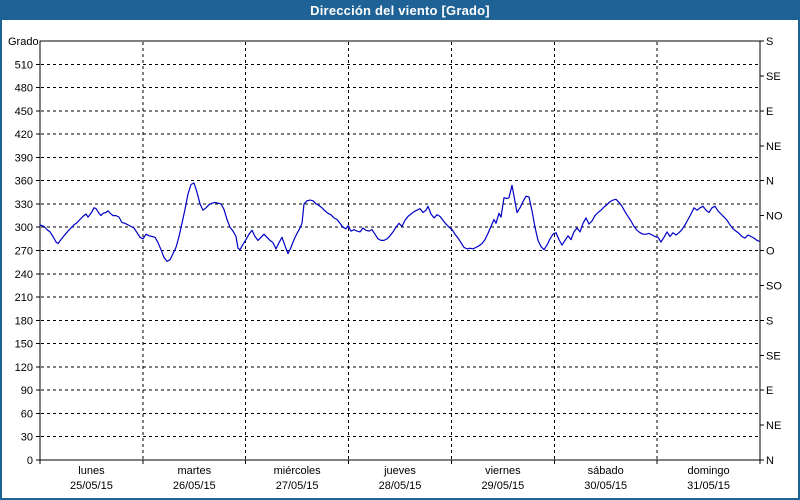 The width and height of the screenshot is (800, 500). Describe the element at coordinates (27, 414) in the screenshot. I see `y-axis-tick-label: 60` at that location.